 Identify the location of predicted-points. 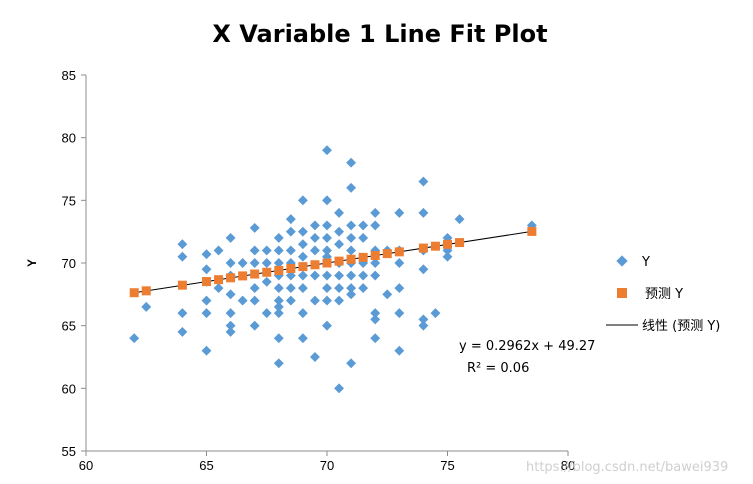
(333, 262).